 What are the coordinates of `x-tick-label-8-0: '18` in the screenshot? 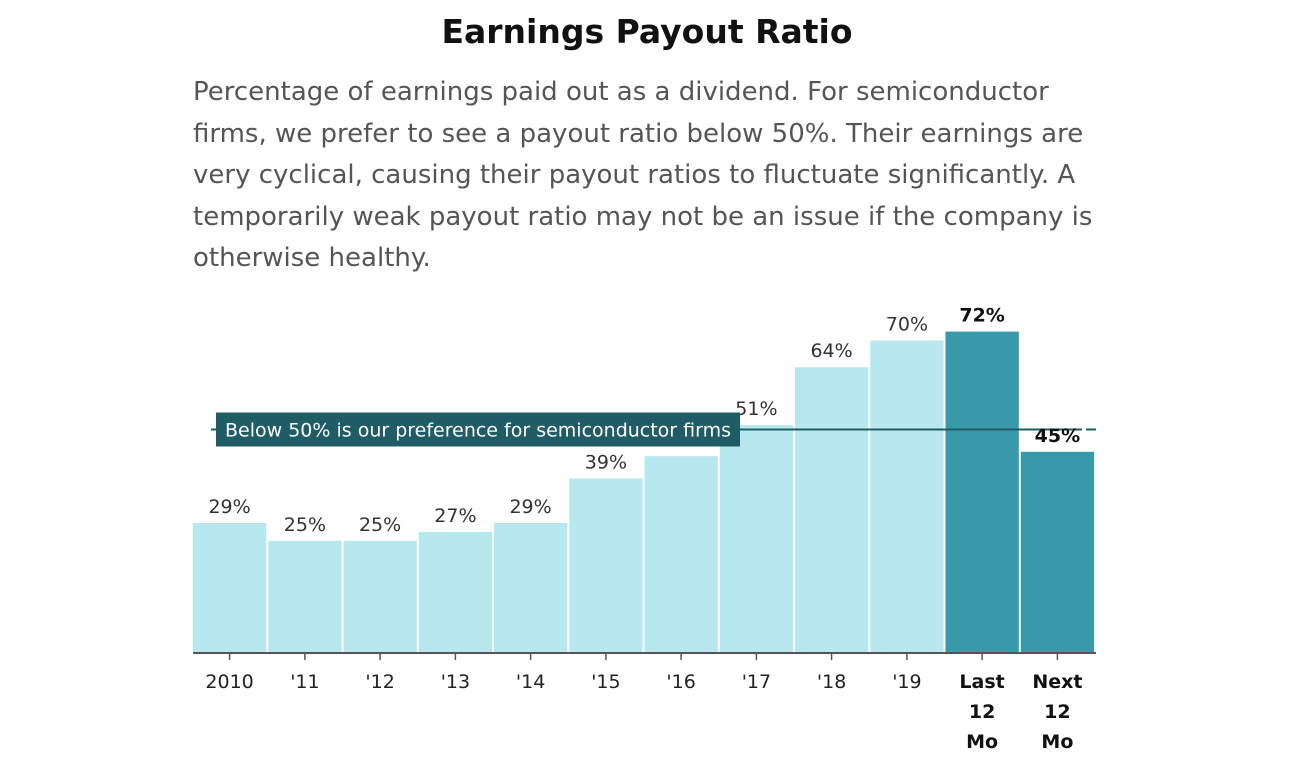 It's located at (831, 682).